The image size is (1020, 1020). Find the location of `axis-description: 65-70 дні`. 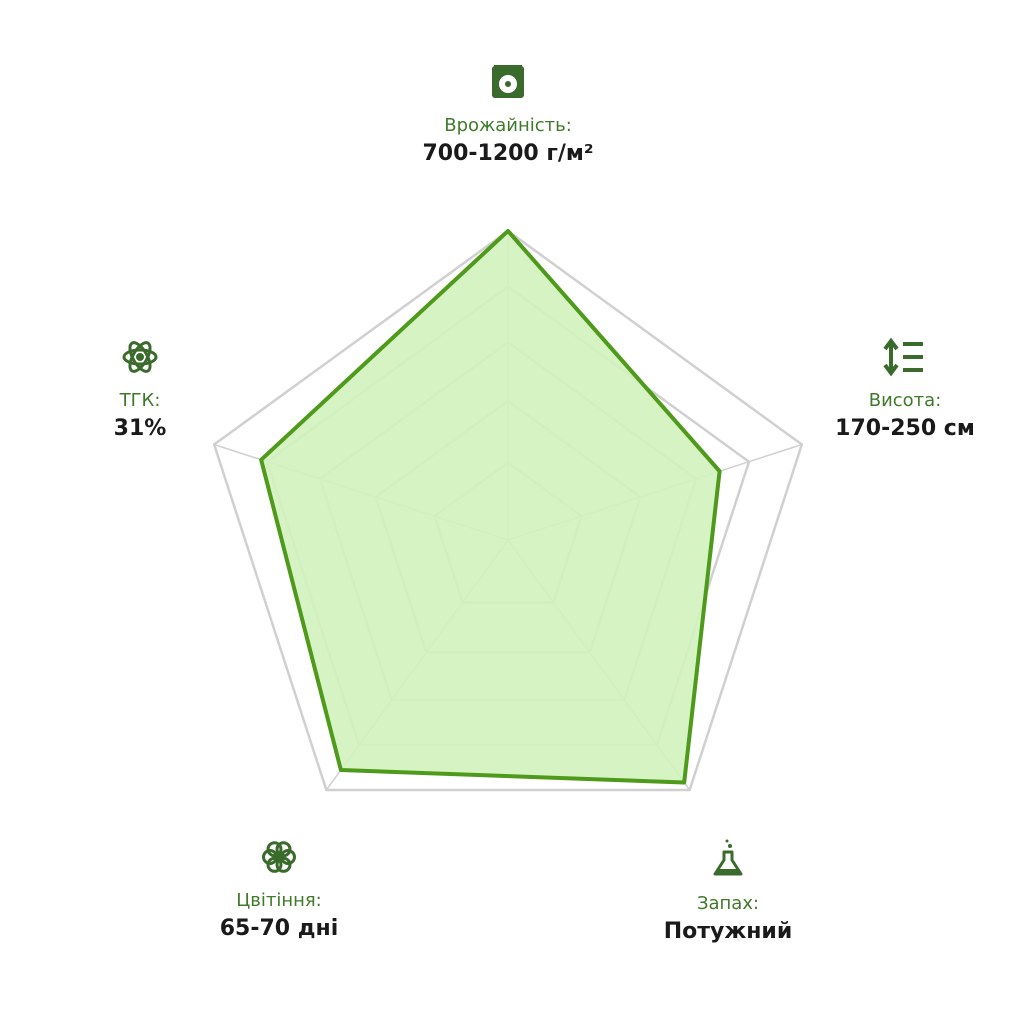

axis-description: 65-70 дні is located at coordinates (279, 928).